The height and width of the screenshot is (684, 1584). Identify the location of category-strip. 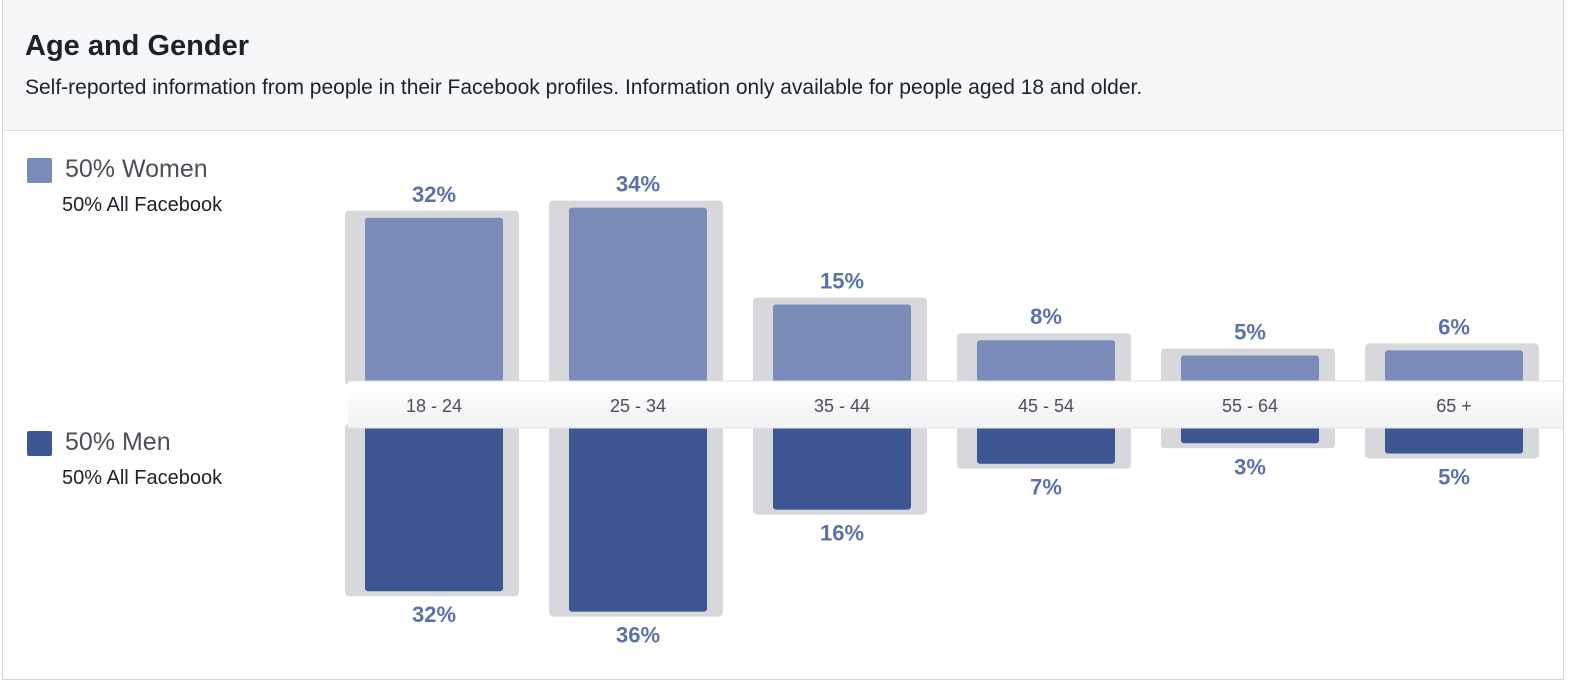
(955, 404).